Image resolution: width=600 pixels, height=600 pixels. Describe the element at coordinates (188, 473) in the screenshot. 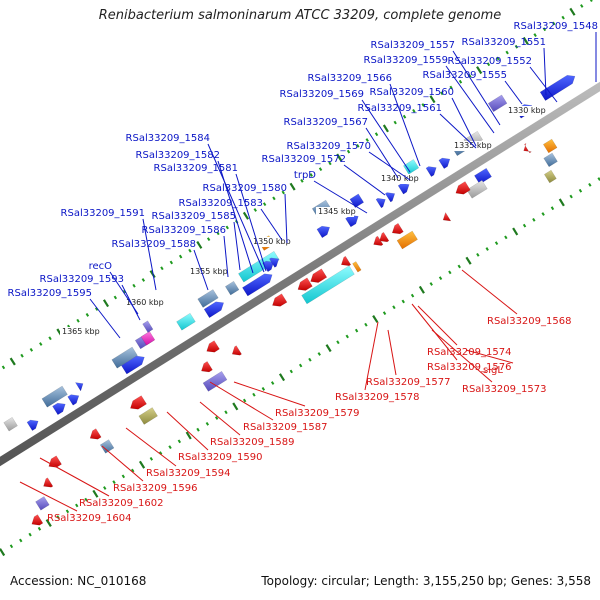

I see `reverse-gene-label: RSal33209_1594` at that location.